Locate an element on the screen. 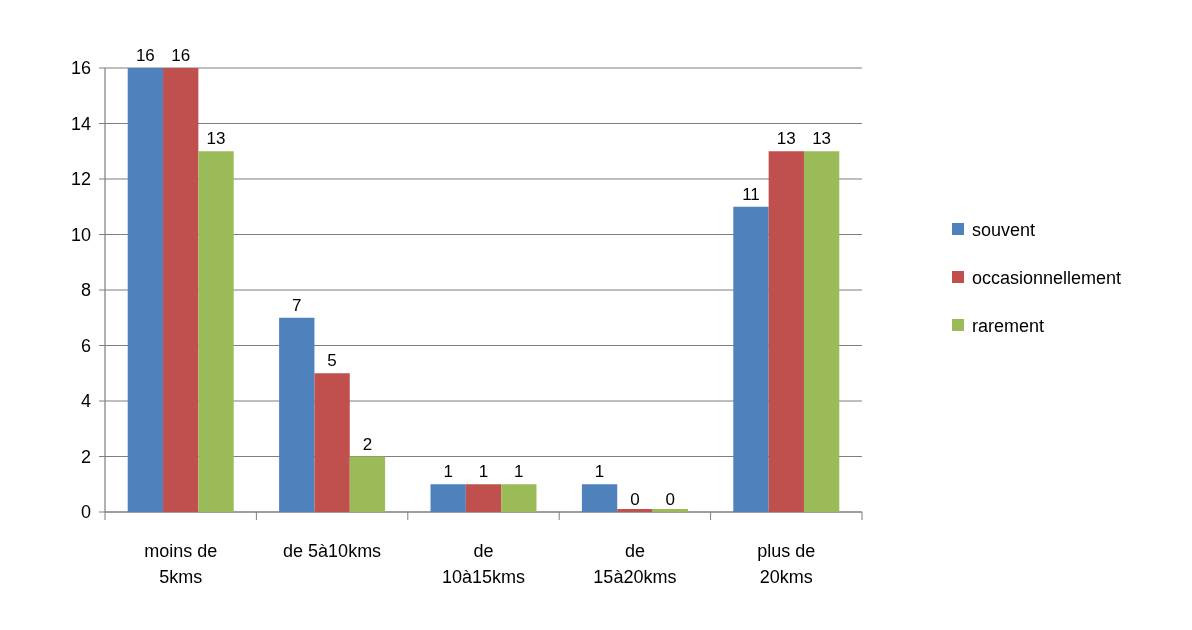 This screenshot has width=1192, height=630. data-label: 11 is located at coordinates (751, 194).